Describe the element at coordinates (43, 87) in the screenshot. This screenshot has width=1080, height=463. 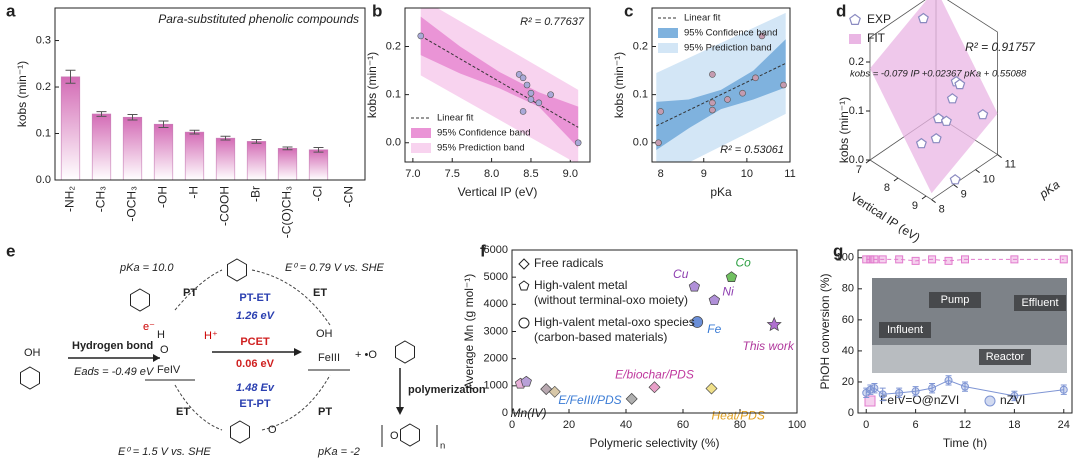
I see `y-tick-label: 0.2` at that location.